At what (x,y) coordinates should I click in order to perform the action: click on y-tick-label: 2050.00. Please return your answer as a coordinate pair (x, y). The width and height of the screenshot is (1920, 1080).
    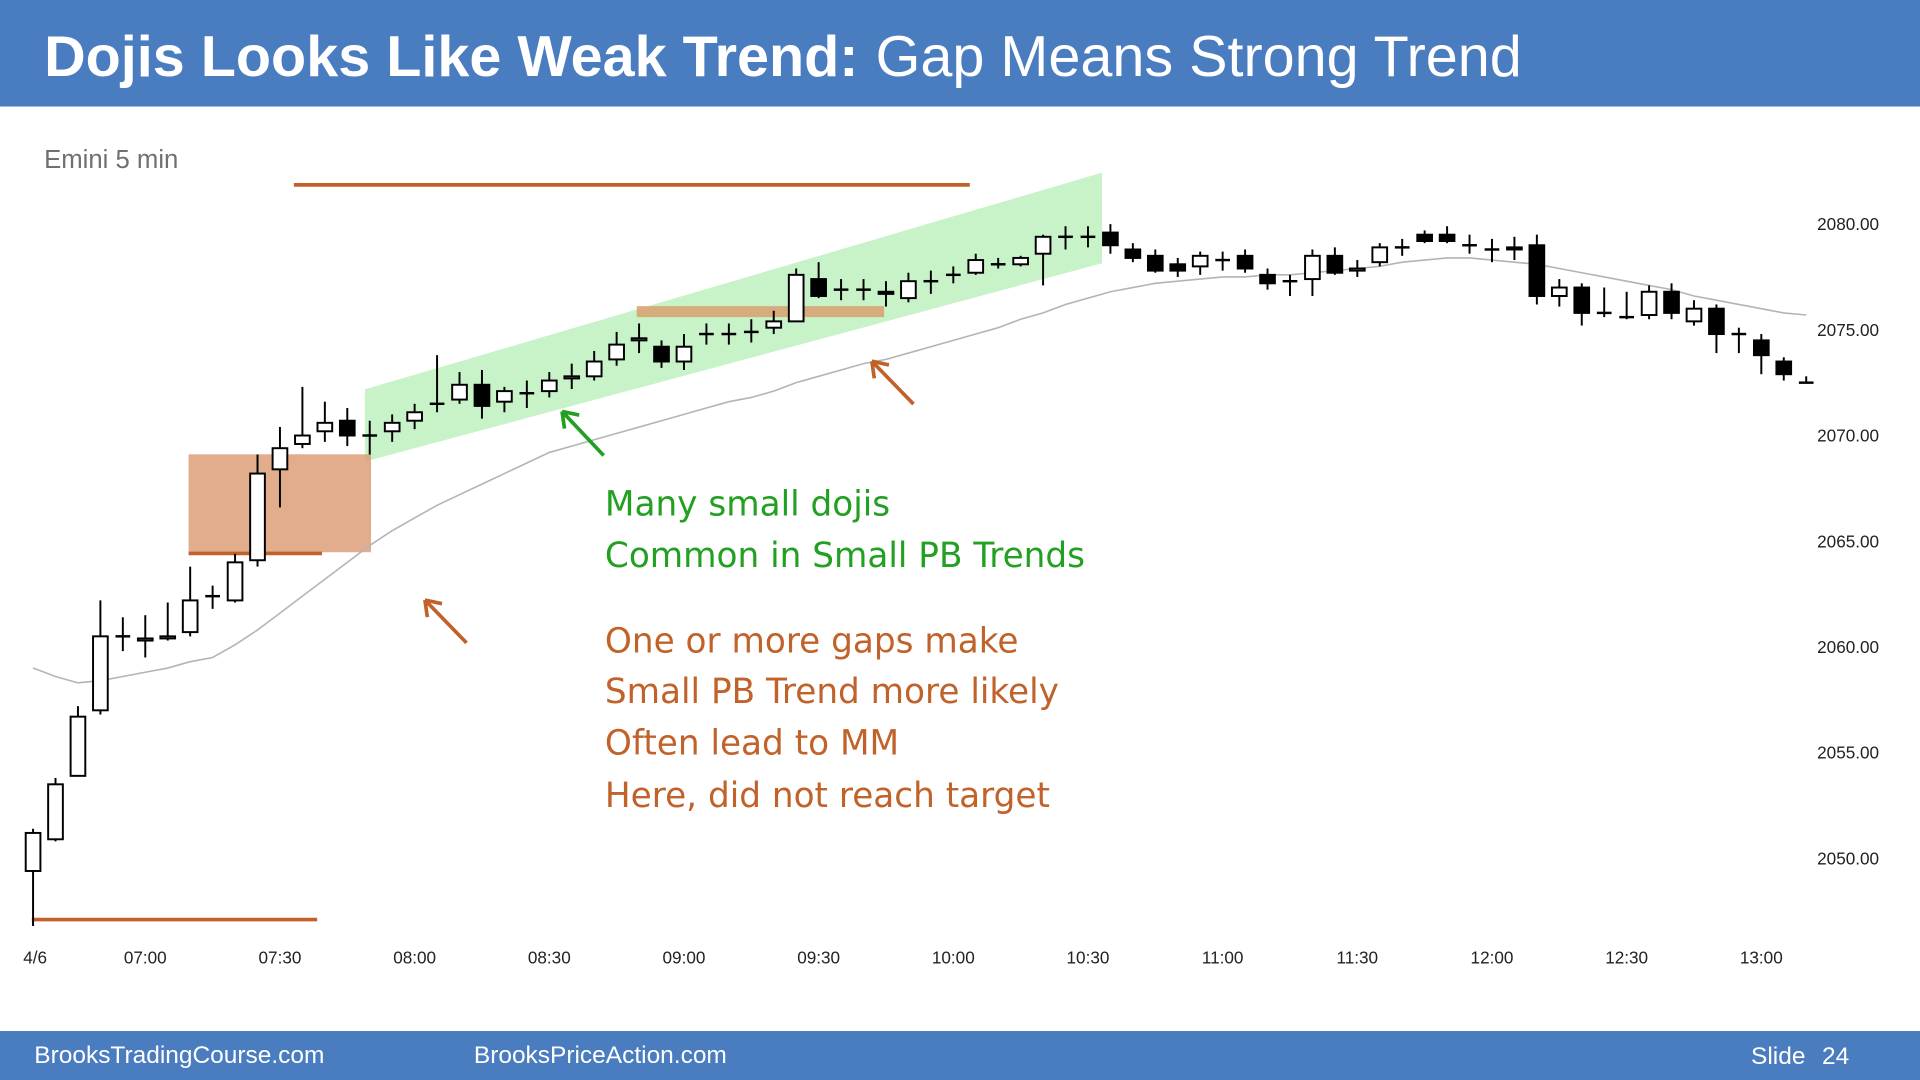
    Looking at the image, I should click on (1848, 858).